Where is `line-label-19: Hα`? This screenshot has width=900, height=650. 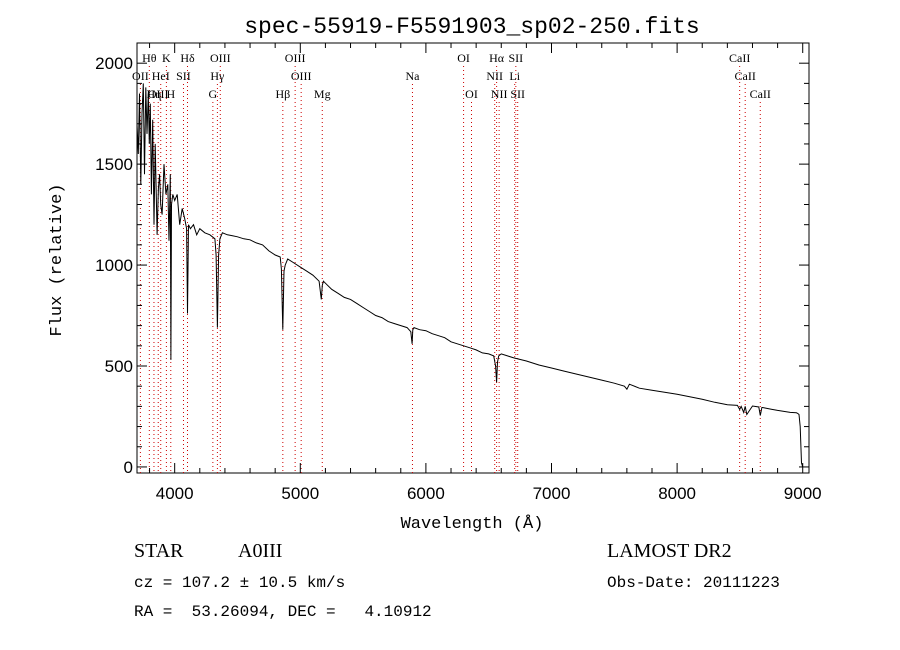 line-label-19: Hα is located at coordinates (497, 58).